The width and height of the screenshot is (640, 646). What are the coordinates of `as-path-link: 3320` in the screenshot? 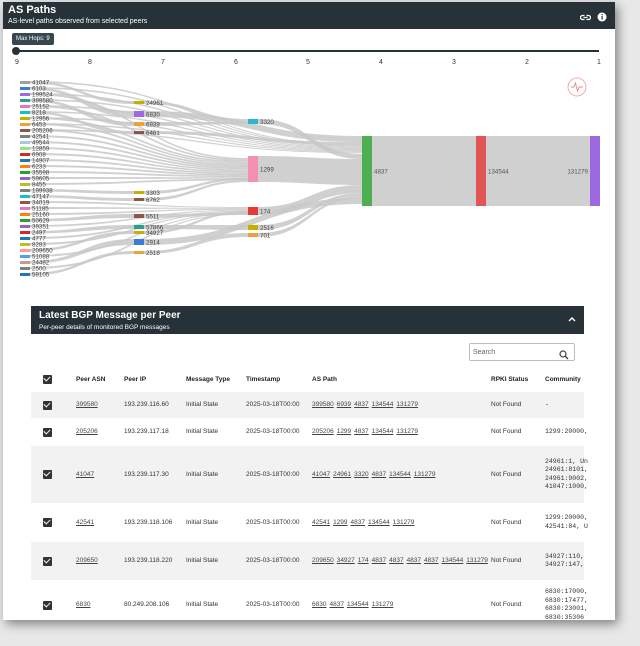 It's located at (361, 474).